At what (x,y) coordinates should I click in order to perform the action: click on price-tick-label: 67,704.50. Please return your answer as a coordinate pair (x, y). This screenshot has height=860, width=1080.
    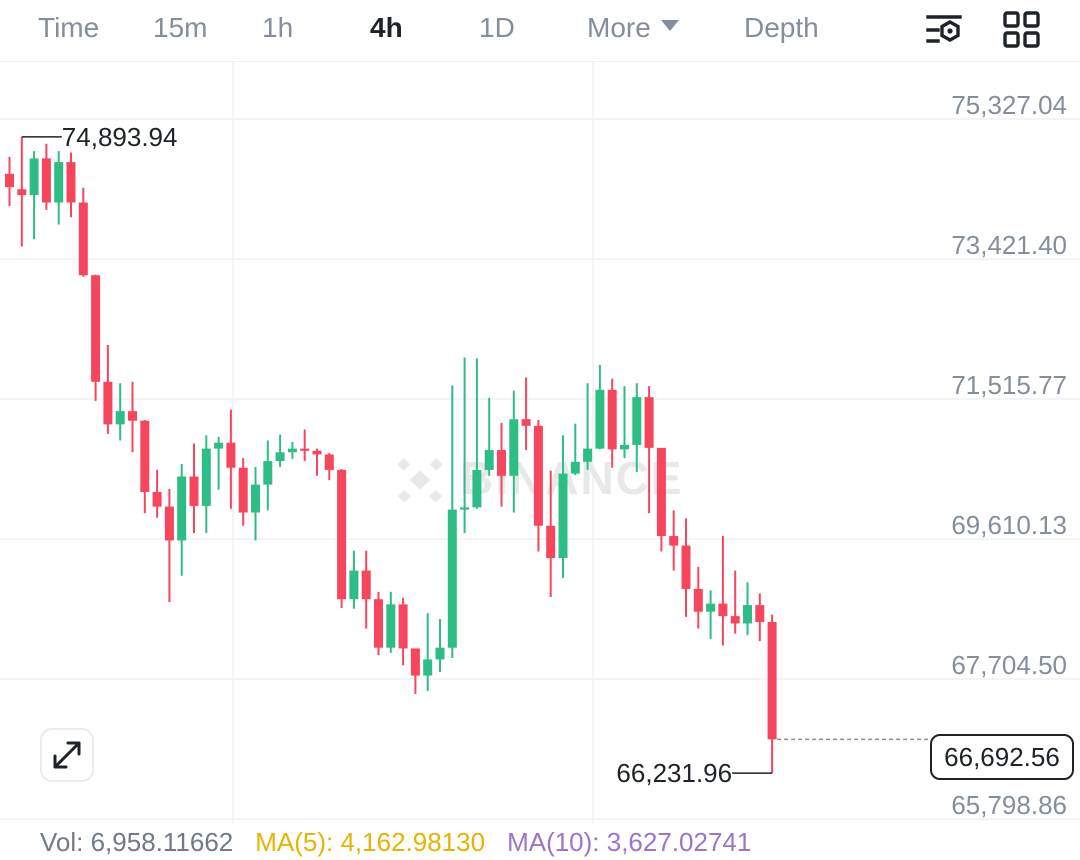
    Looking at the image, I should click on (1009, 665).